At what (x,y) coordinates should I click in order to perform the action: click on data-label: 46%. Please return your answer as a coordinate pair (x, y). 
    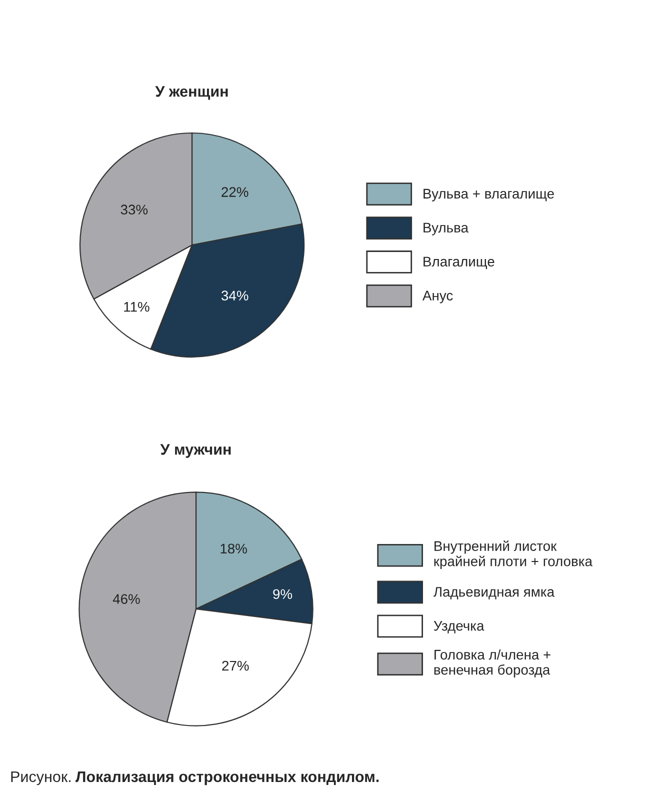
    Looking at the image, I should click on (126, 599).